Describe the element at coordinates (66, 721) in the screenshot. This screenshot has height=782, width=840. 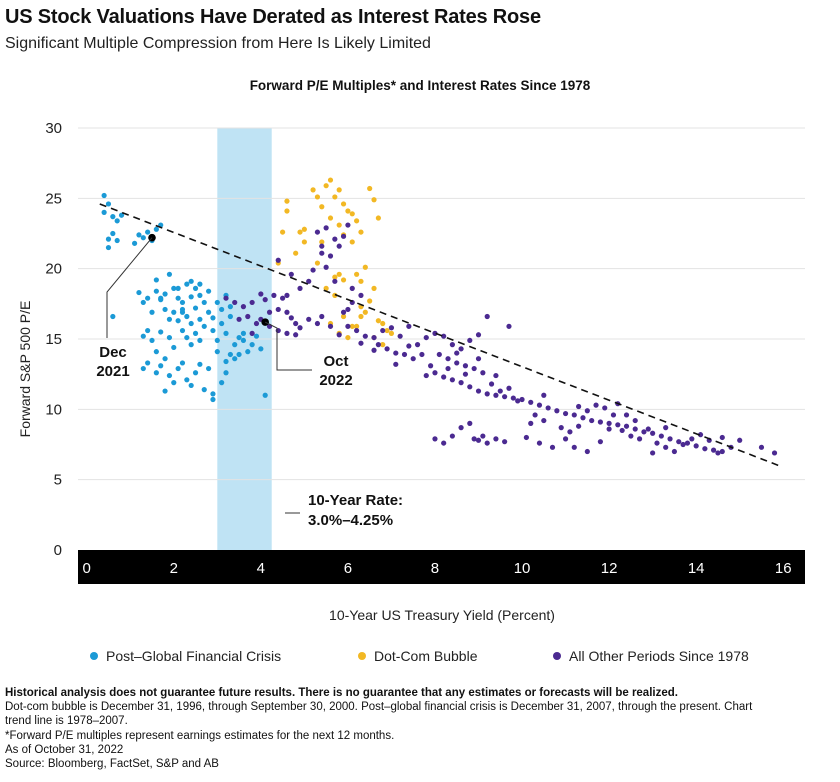
I see `note-line: trend line is 1978–2007.` at that location.